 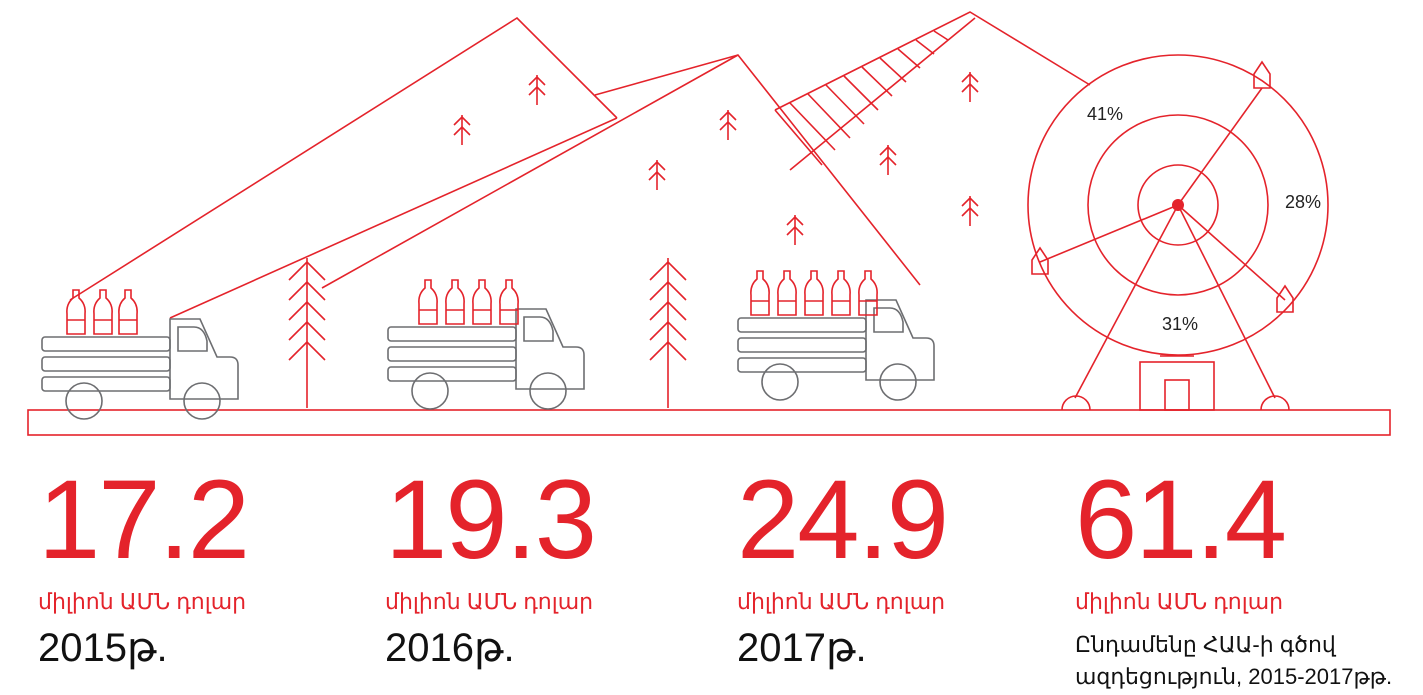 I want to click on share-label: 31%, so click(x=1180, y=324).